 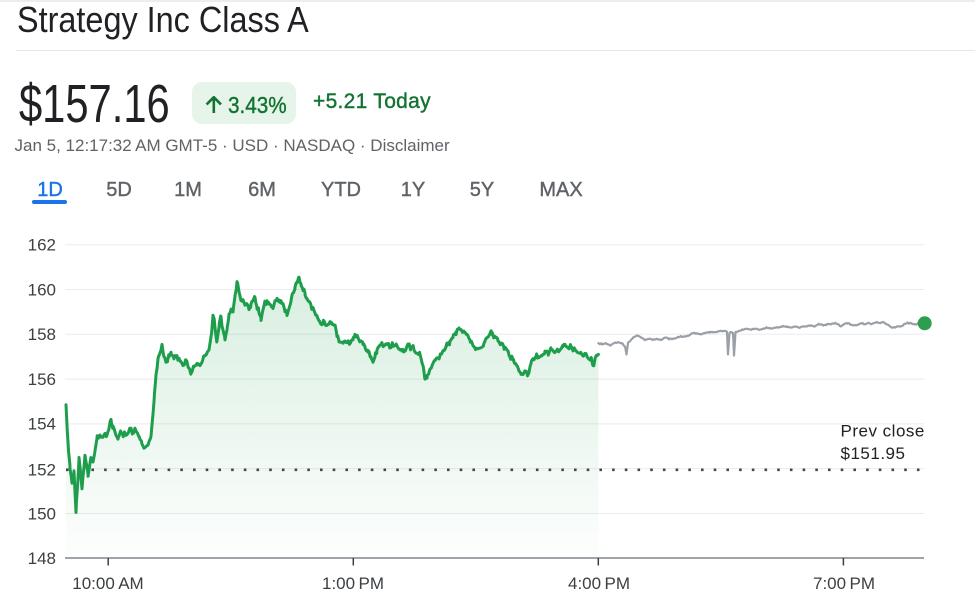 I want to click on svg-text: $151.95, so click(x=873, y=453).